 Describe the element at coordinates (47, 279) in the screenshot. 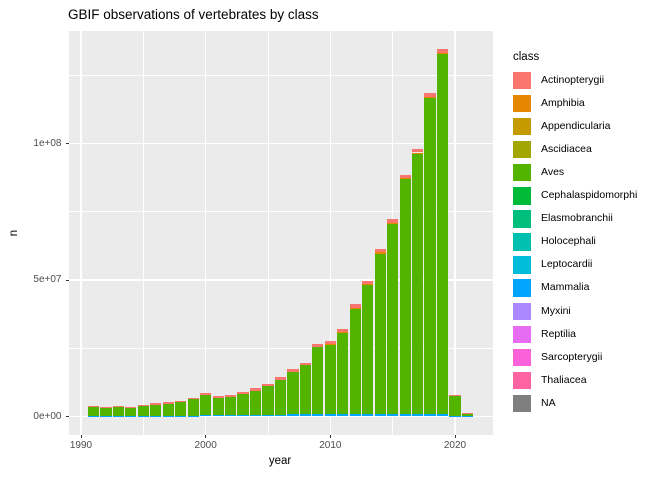

I see `y-tick-label: 5e+07` at that location.